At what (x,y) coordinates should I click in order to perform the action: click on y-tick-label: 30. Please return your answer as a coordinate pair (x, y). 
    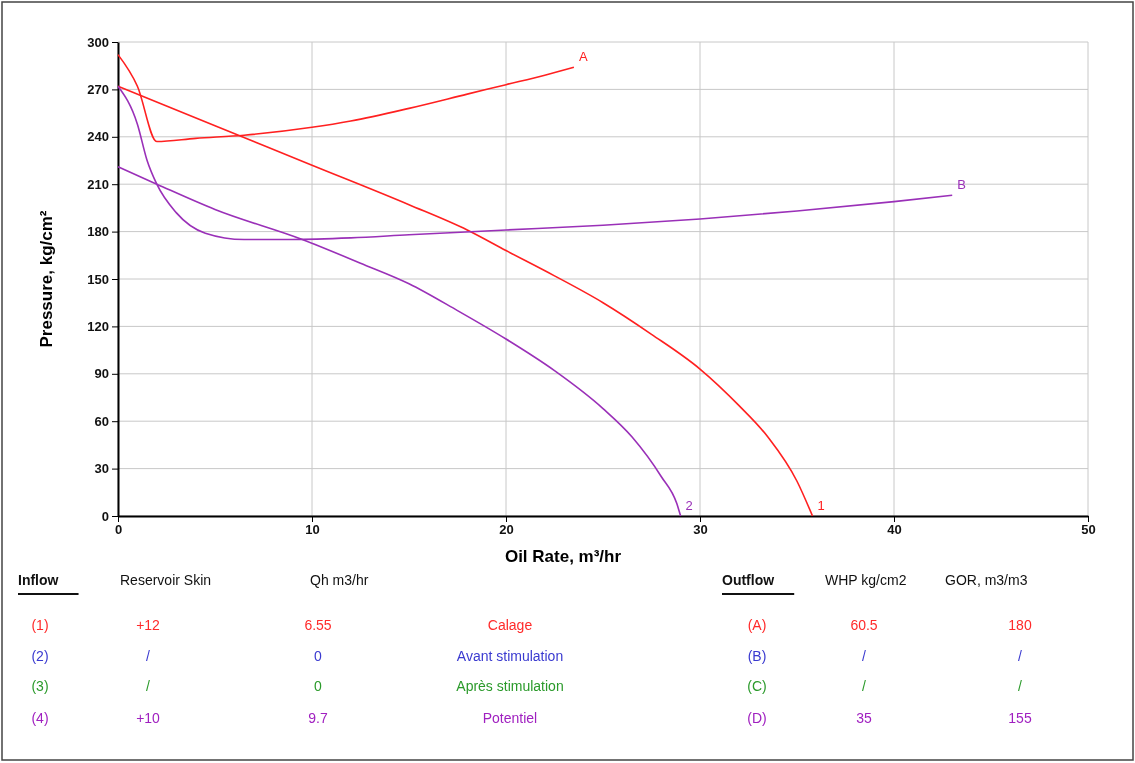
    Looking at the image, I should click on (101, 469).